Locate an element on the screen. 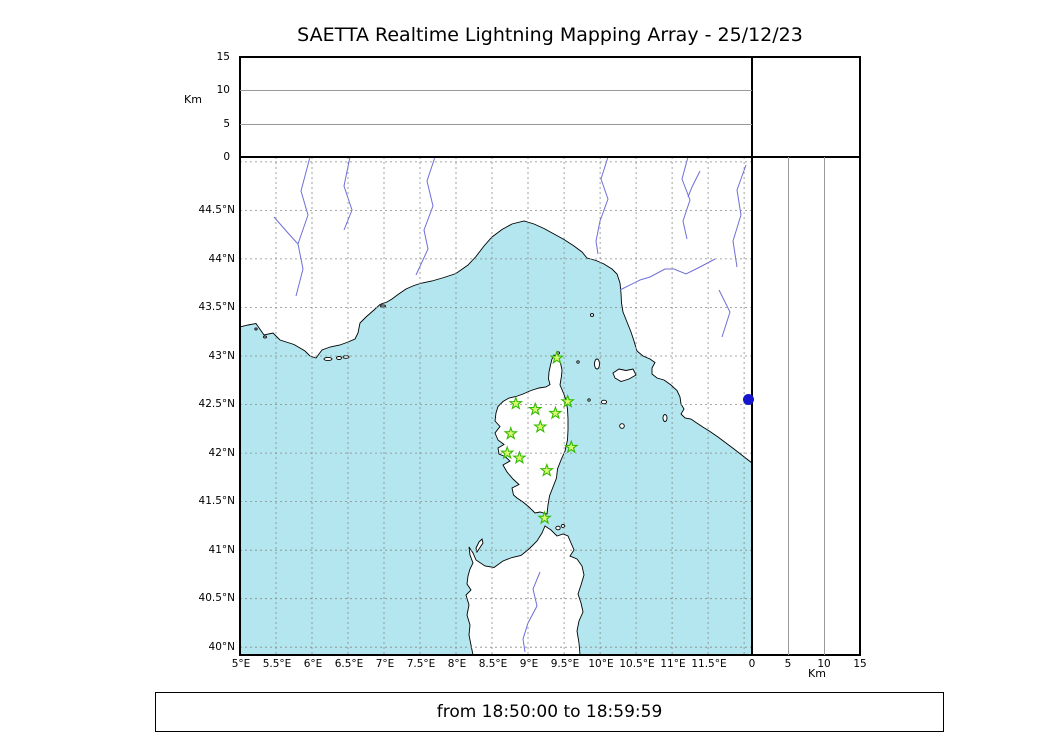  island-giglio is located at coordinates (665, 418).